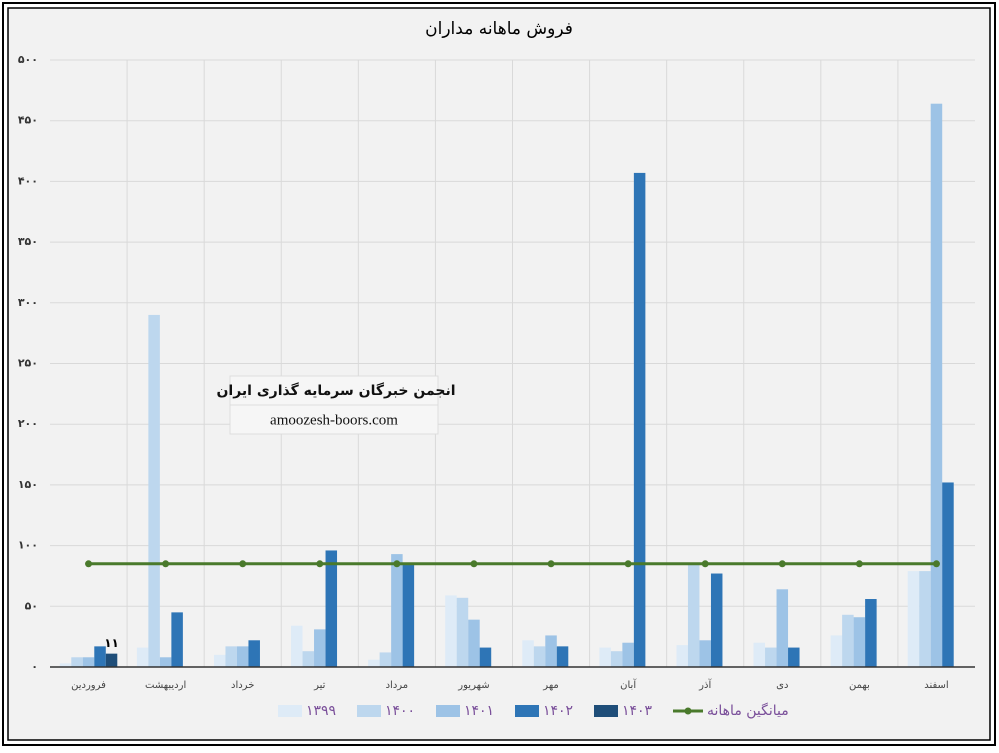  I want to click on x-tick-label: خرداد, so click(242, 685).